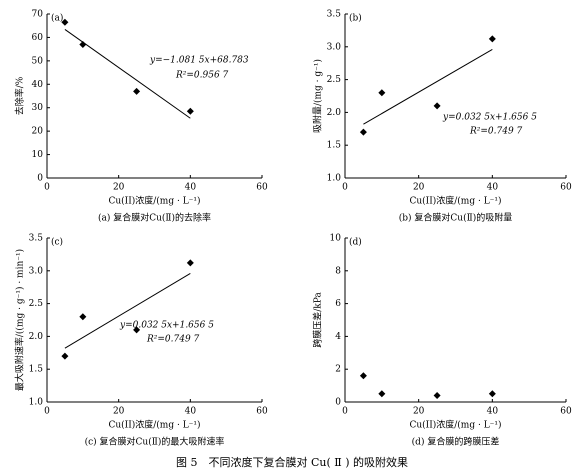 This screenshot has width=585, height=476. What do you see at coordinates (154, 218) in the screenshot?
I see `panel-title: (a) 复合膜对Cu(Ⅱ)的去除率` at bounding box center [154, 218].